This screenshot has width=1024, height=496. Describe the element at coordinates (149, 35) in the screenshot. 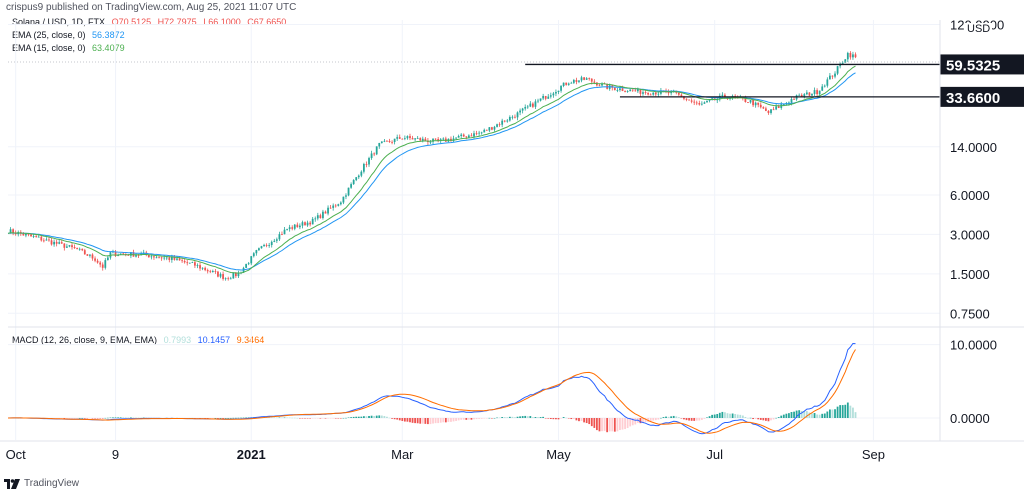

I see `ema25-legend-row: EMA (25, close, 0) 56.3872` at that location.